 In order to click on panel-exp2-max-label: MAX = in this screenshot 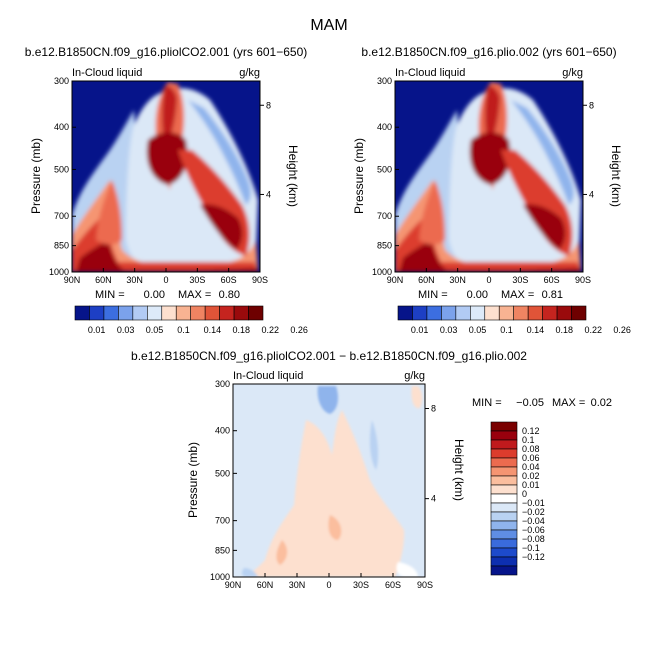, I will do `click(517, 295)`.